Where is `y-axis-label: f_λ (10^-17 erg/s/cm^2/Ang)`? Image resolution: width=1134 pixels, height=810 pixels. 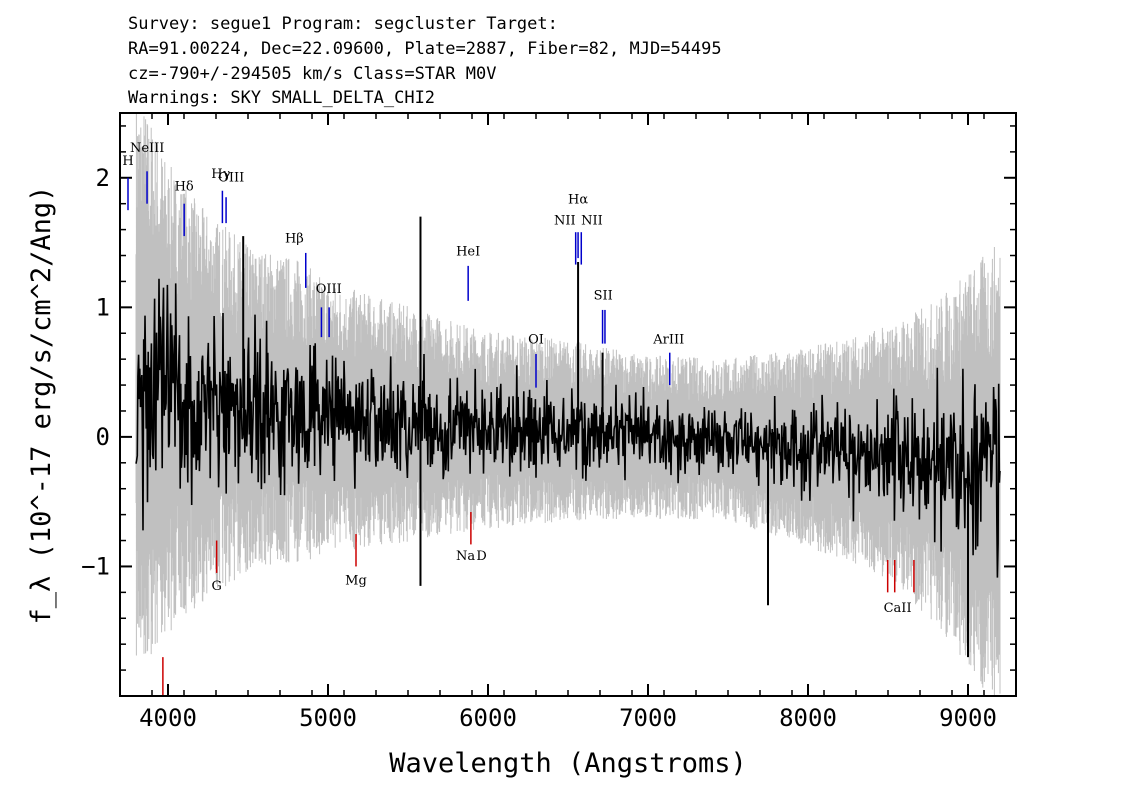 y-axis-label: f_λ (10^-17 erg/s/cm^2/Ang) is located at coordinates (41, 405).